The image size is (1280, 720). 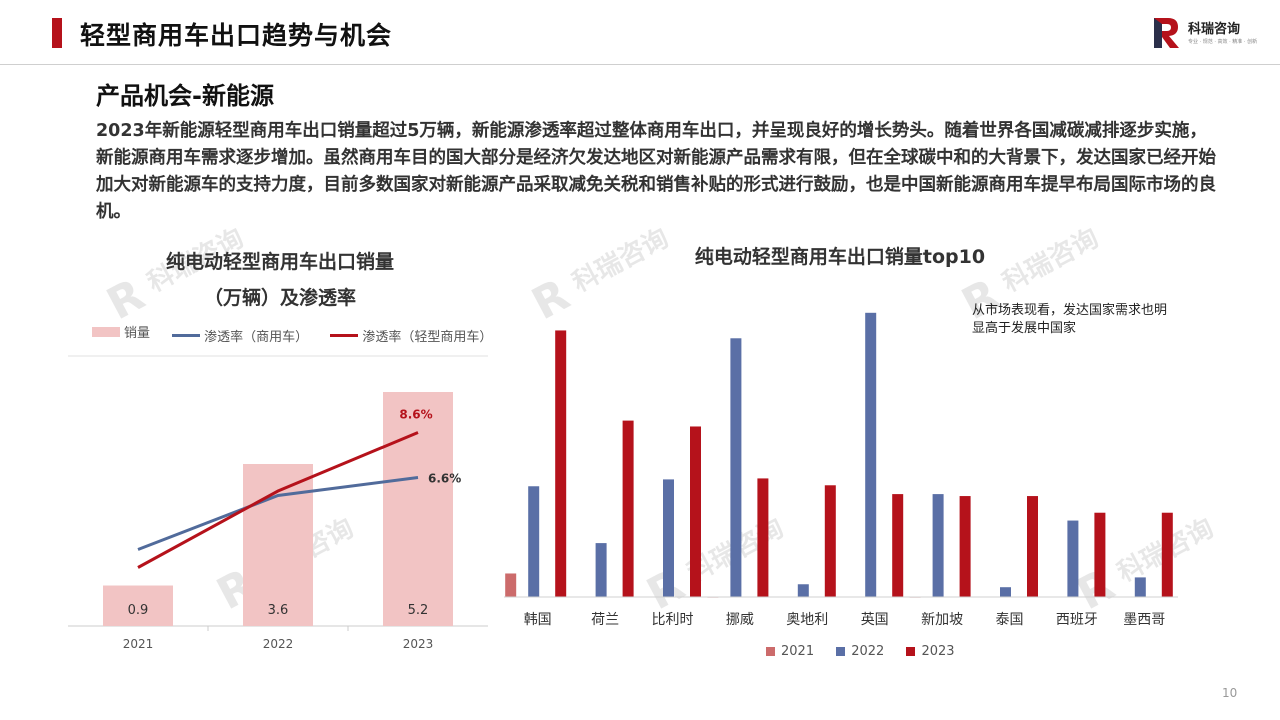 What do you see at coordinates (1032, 546) in the screenshot?
I see `bar-2023-泰国` at bounding box center [1032, 546].